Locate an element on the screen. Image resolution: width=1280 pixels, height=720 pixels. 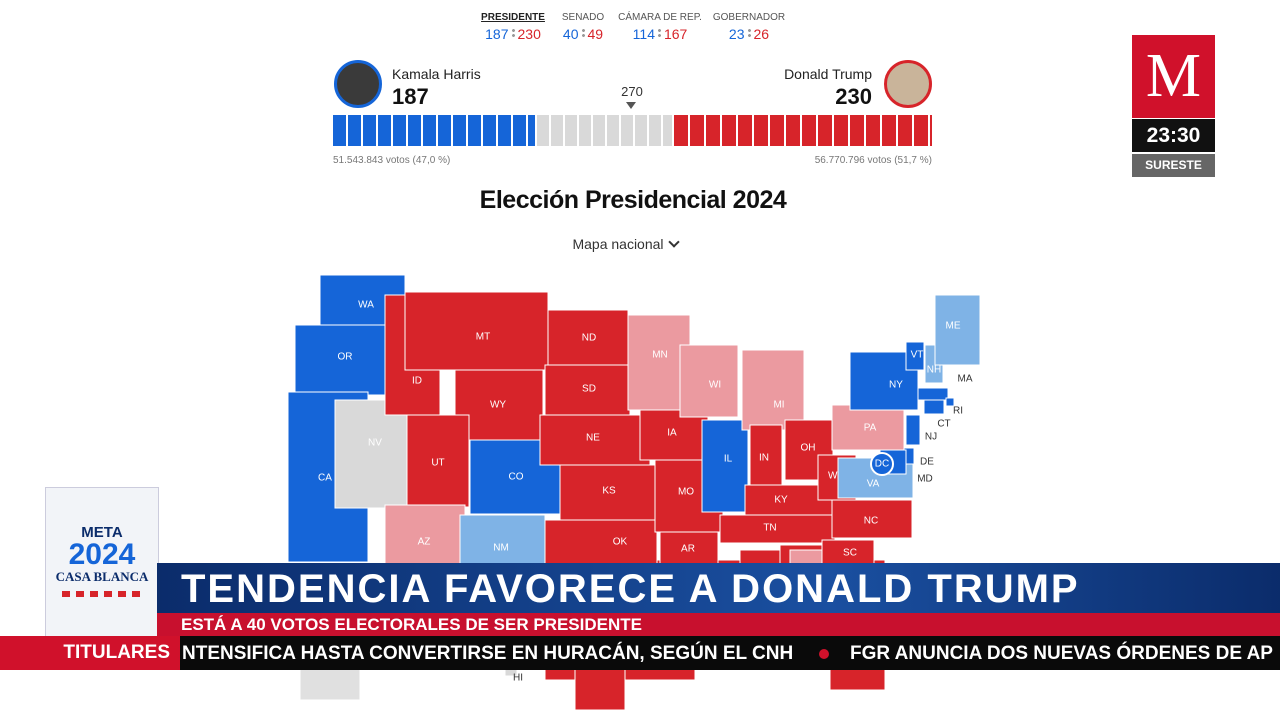
state-label: IN is located at coordinates (764, 458).